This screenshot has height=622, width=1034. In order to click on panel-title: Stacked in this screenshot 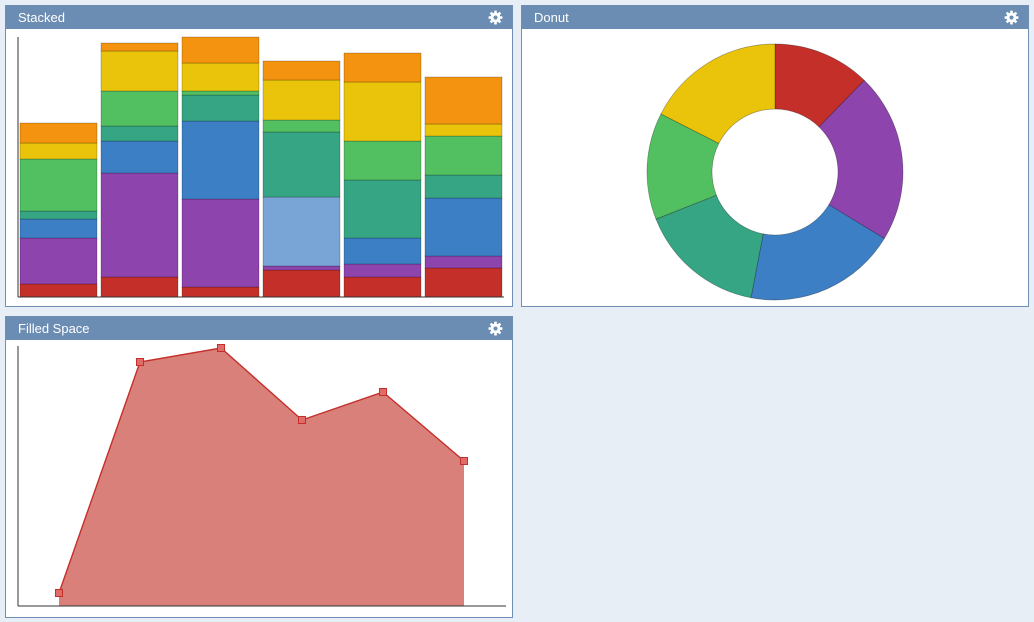, I will do `click(41, 17)`.